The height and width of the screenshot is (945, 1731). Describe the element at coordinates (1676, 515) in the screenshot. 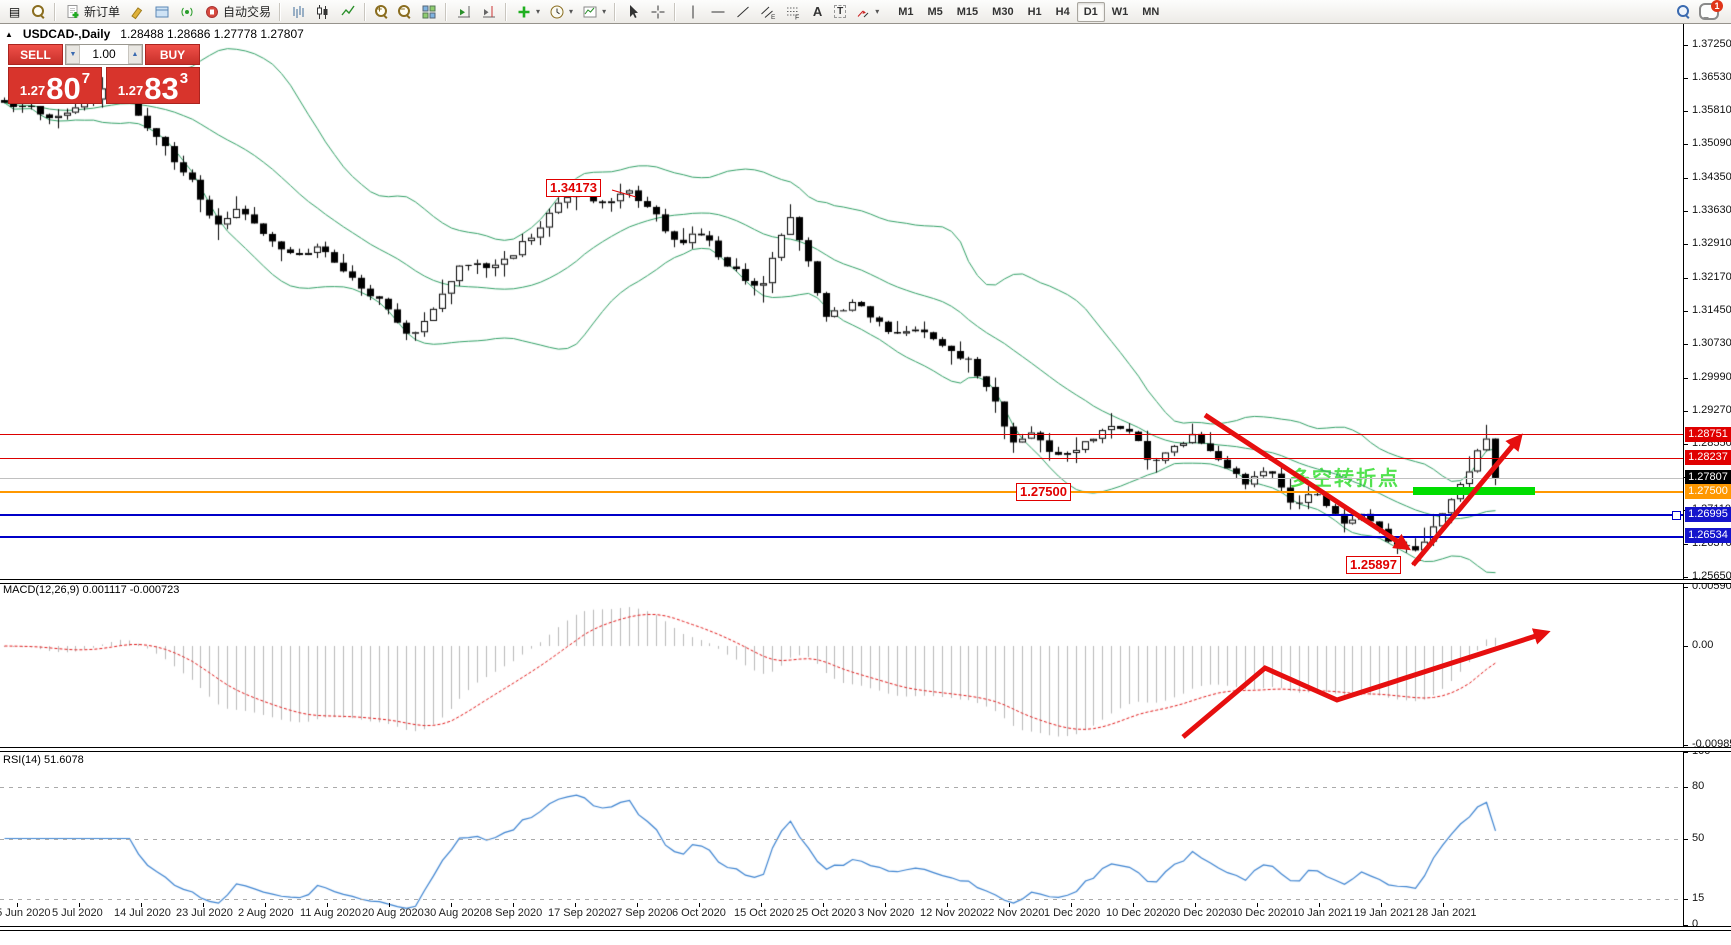

I see `line-selection-handle` at that location.